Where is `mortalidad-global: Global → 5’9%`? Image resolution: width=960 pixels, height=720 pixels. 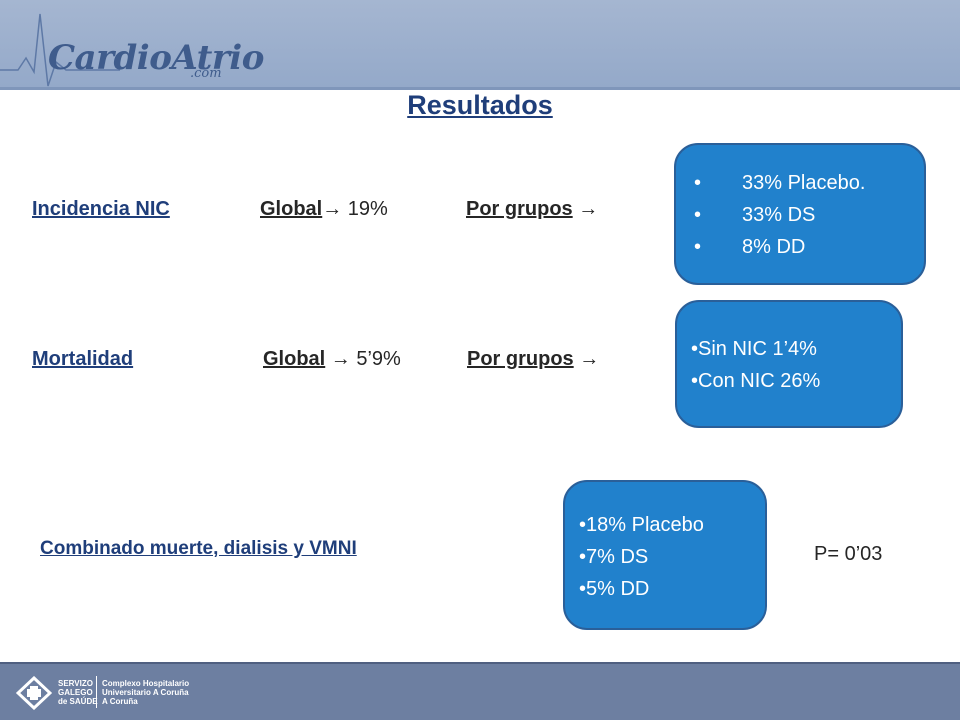 mortalidad-global: Global → 5’9% is located at coordinates (332, 359).